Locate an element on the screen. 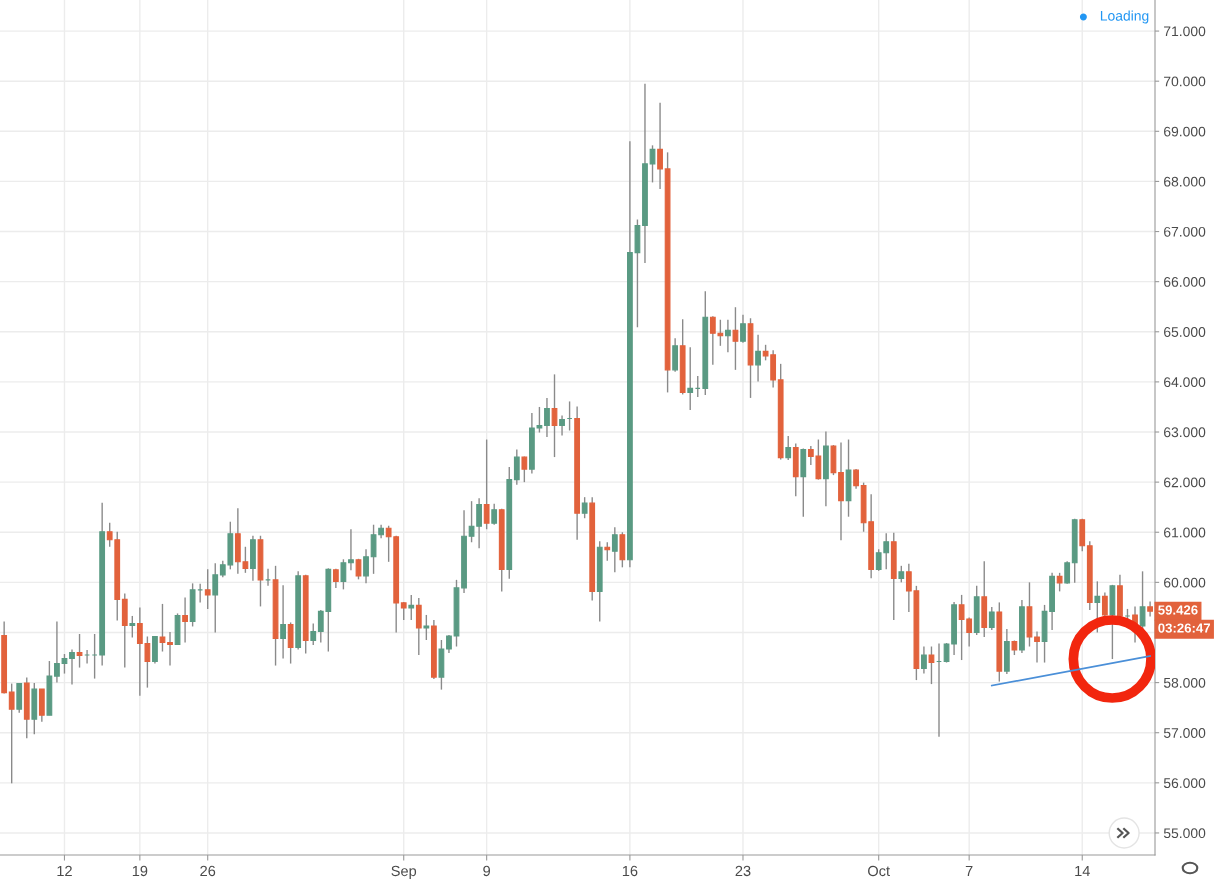 The image size is (1215, 883). text: 59.426 is located at coordinates (1178, 610).